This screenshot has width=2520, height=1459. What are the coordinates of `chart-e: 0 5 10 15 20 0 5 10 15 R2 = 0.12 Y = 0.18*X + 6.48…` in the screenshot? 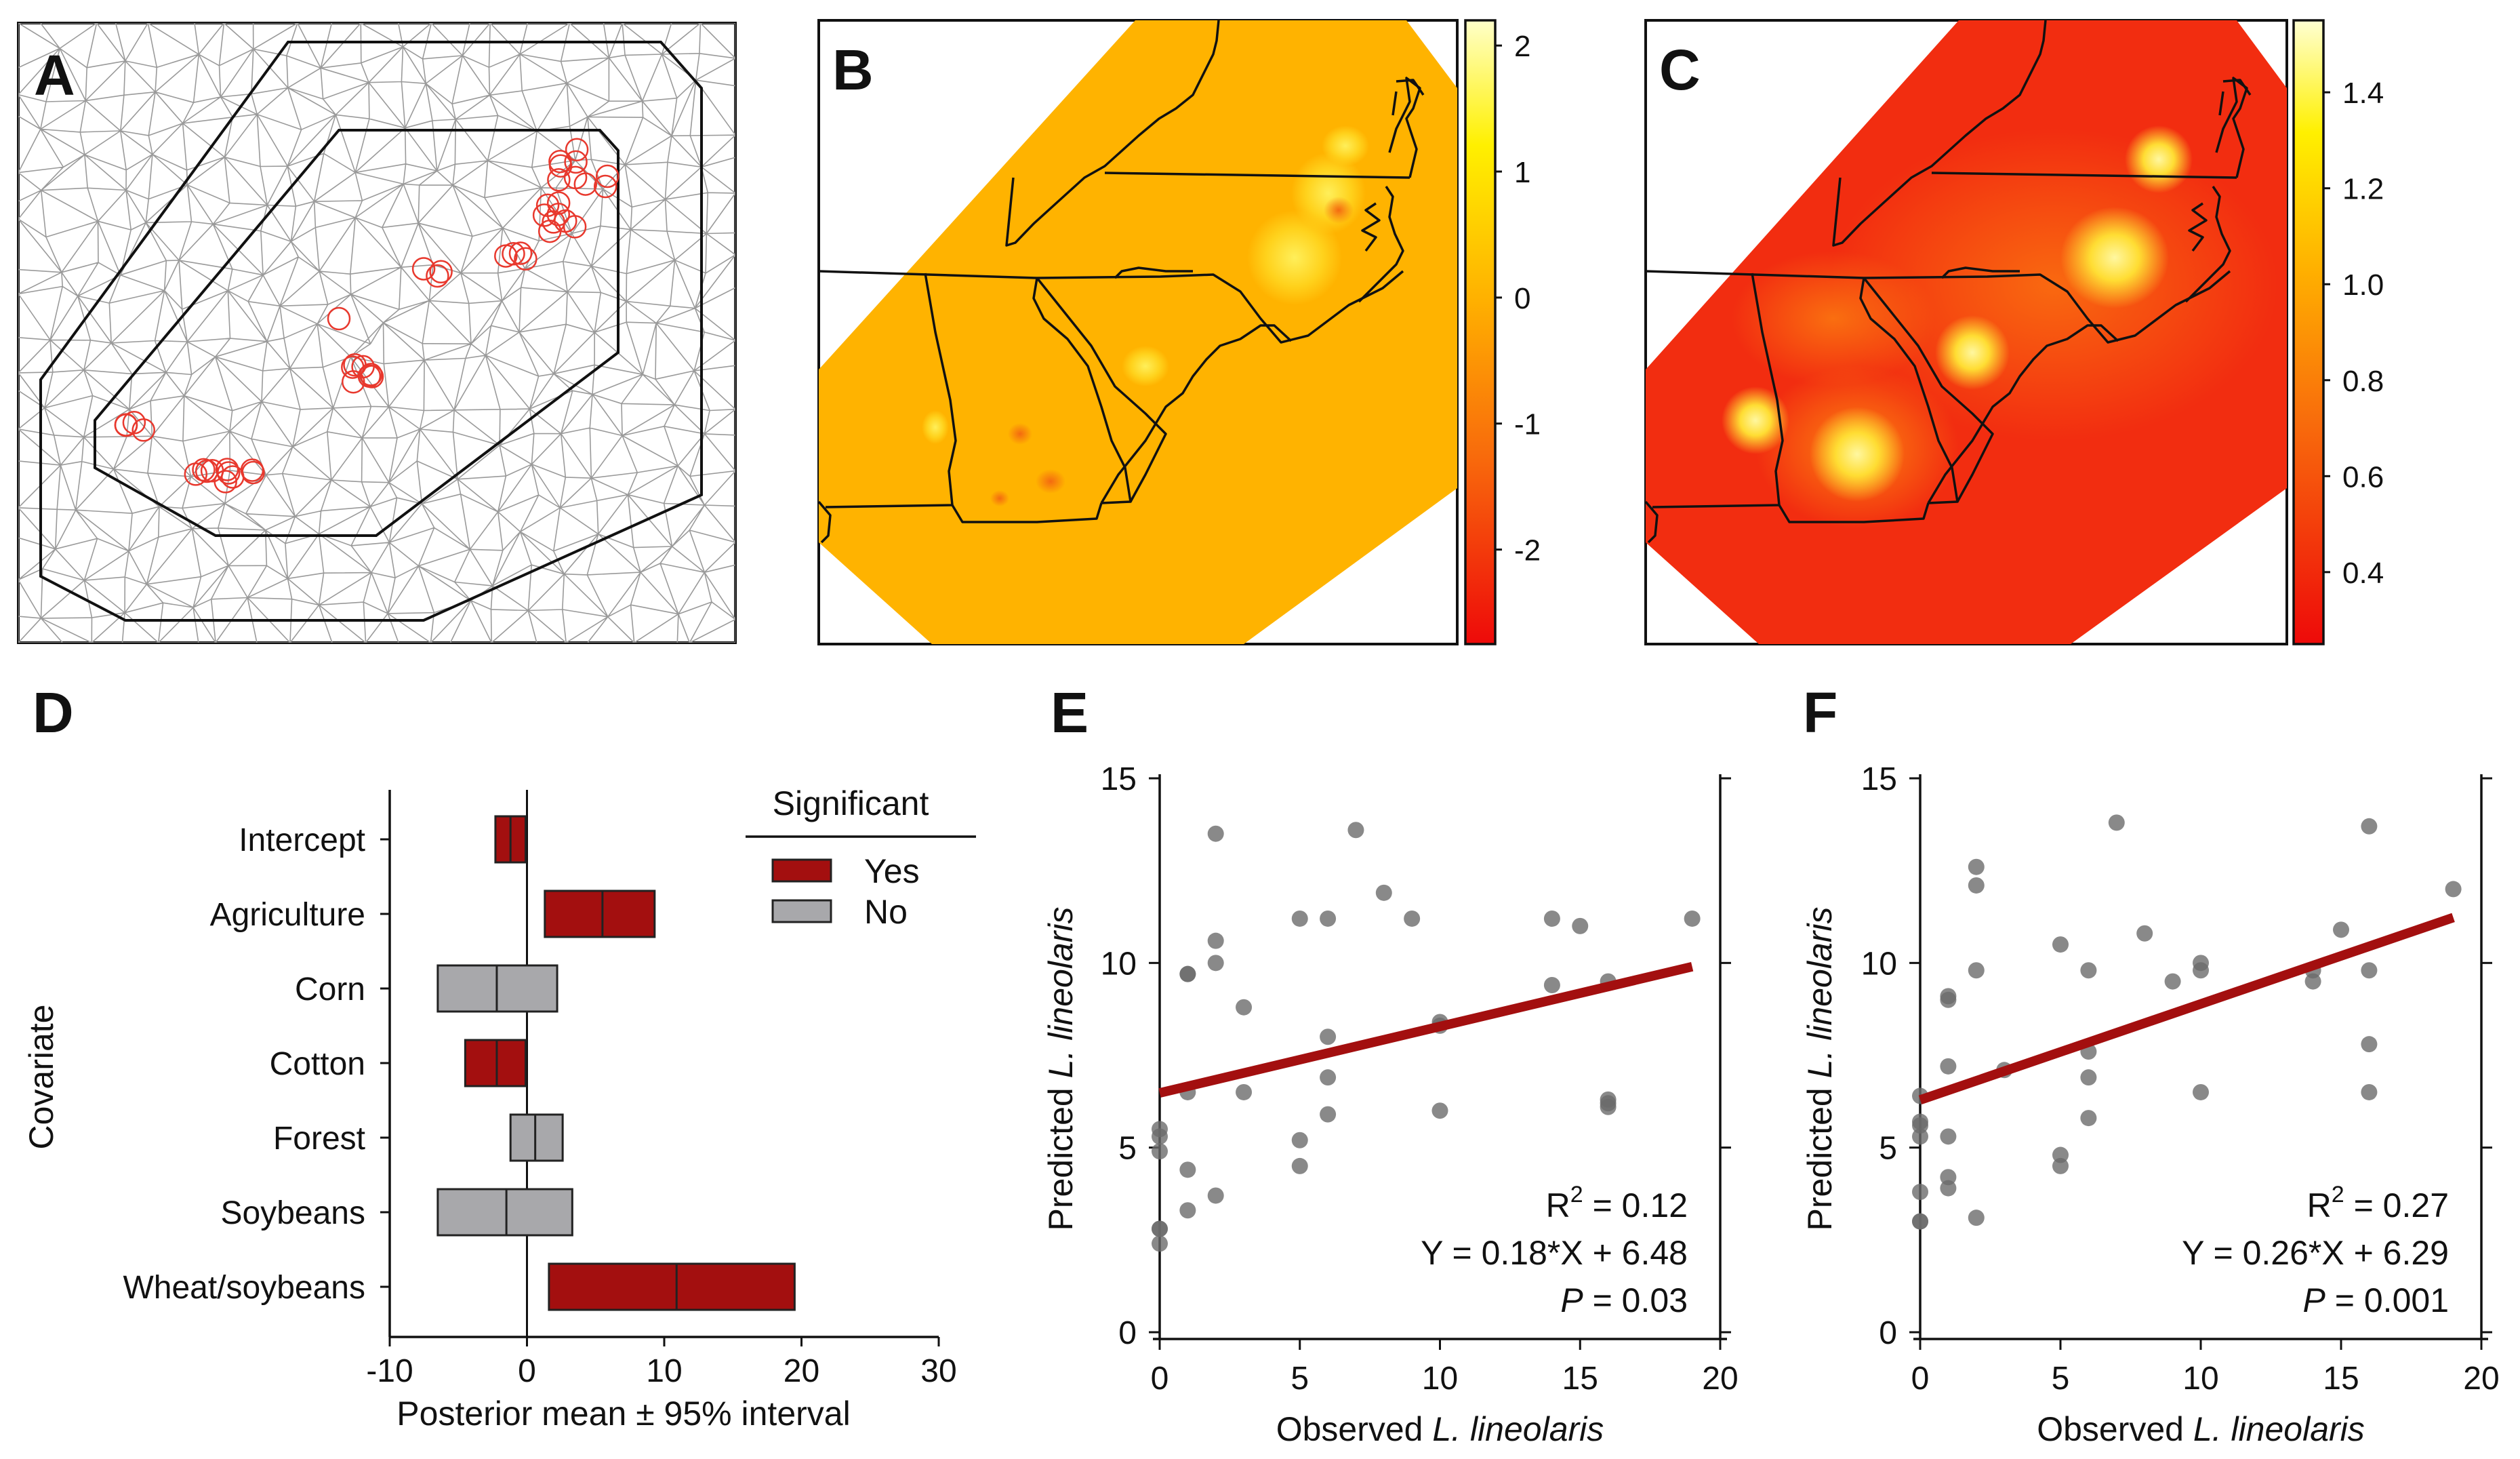 It's located at (1391, 1104).